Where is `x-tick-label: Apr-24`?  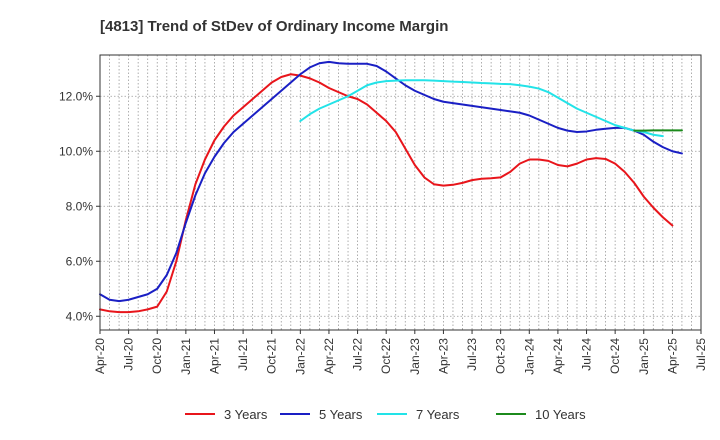
x-tick-label: Apr-24 is located at coordinates (558, 356).